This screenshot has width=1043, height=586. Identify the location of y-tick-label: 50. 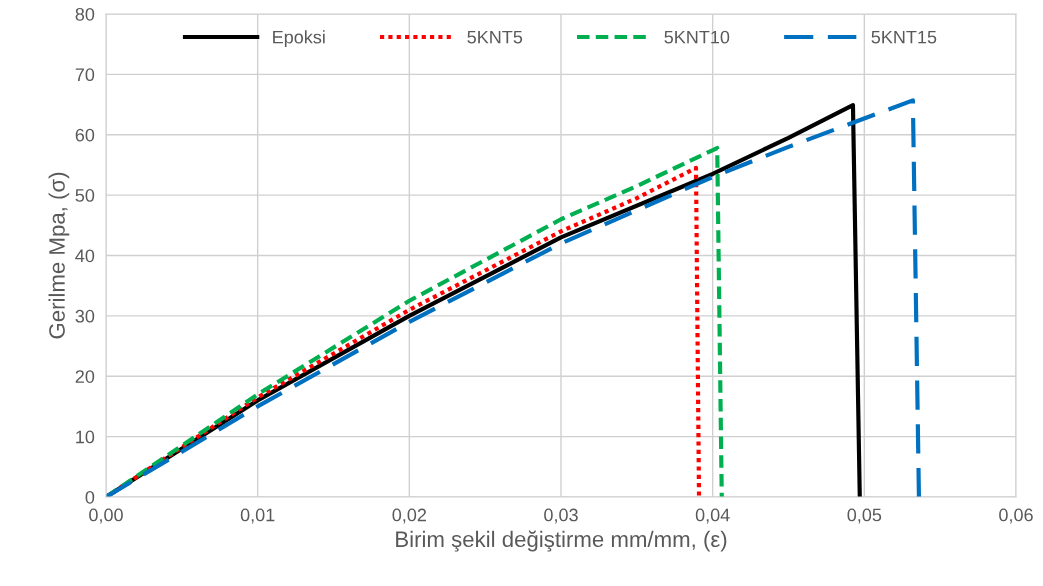
(85, 195).